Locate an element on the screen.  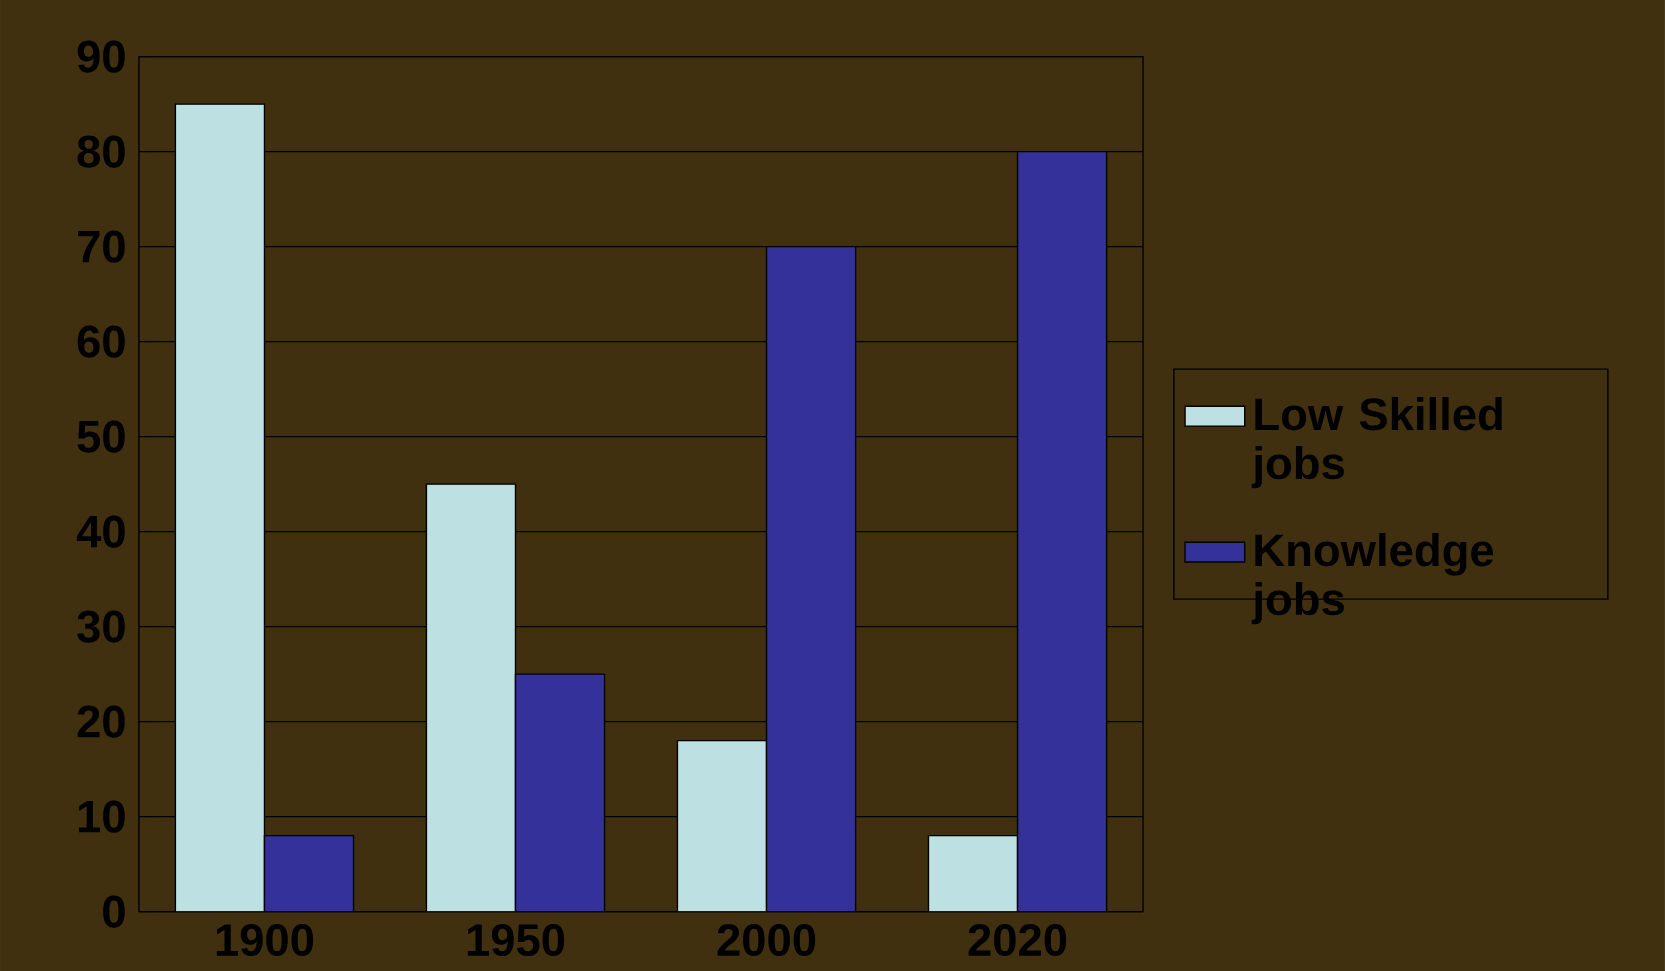
x-tick-label: 2000 is located at coordinates (766, 939).